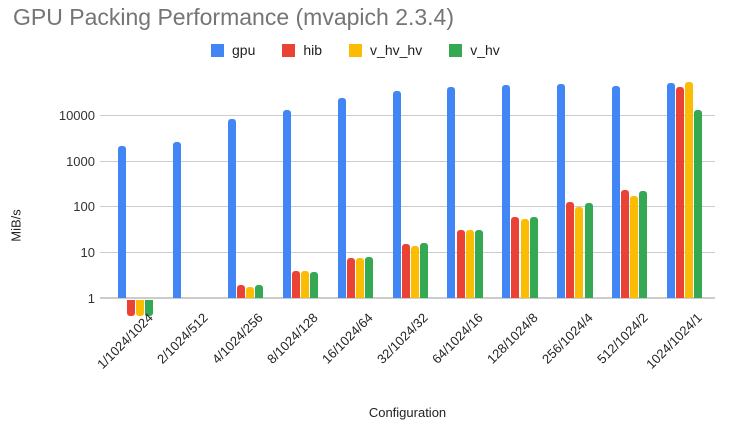 The image size is (730, 430). What do you see at coordinates (302, 50) in the screenshot?
I see `legend-item-hib: hib` at bounding box center [302, 50].